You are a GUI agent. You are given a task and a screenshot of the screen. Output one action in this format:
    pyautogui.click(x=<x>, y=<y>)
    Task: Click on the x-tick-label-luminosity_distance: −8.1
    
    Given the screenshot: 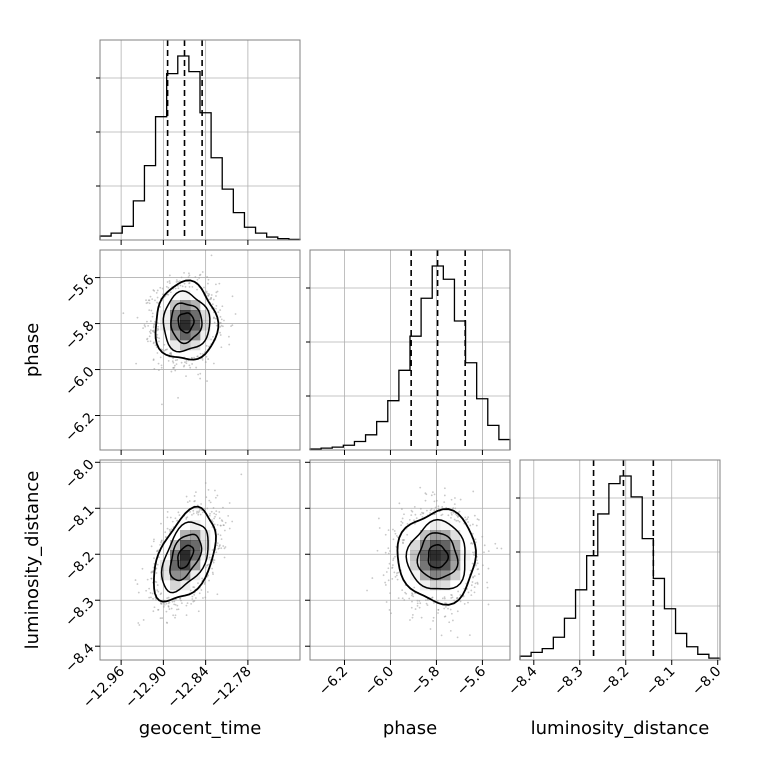 What is the action you would take?
    pyautogui.click(x=660, y=681)
    